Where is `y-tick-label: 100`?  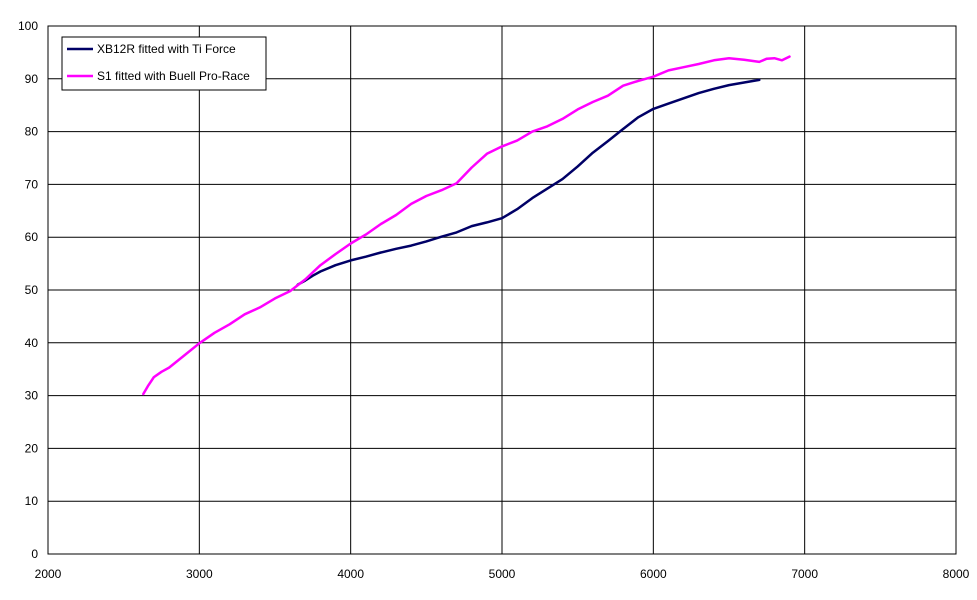
y-tick-label: 100 is located at coordinates (28, 26).